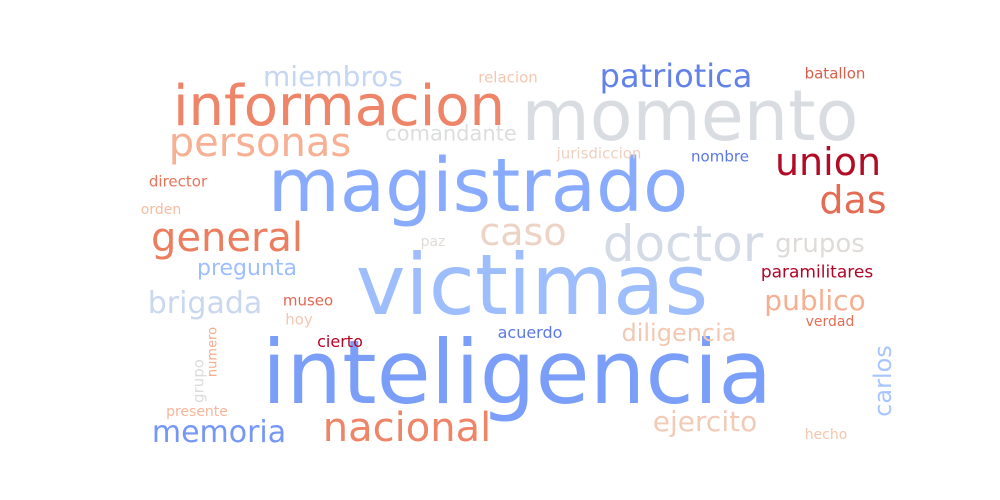 The image size is (1000, 500). What do you see at coordinates (451, 133) in the screenshot?
I see `word-comandante: comandante` at bounding box center [451, 133].